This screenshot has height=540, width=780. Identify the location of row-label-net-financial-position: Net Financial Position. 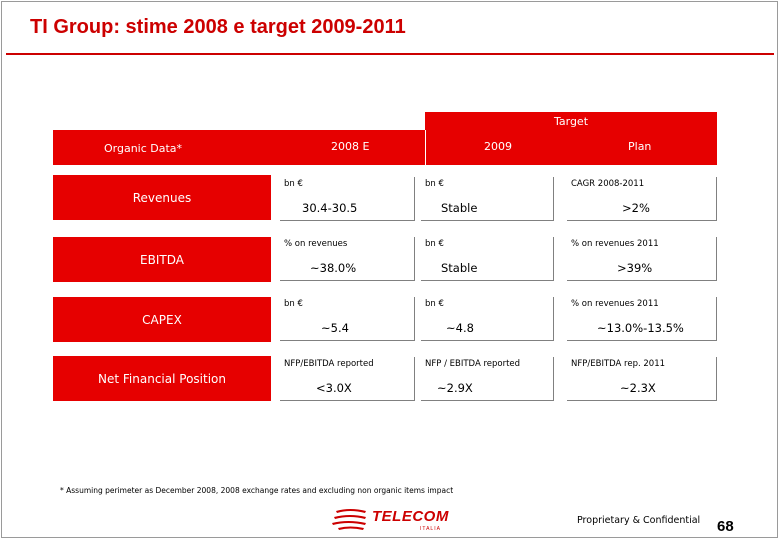
(162, 378).